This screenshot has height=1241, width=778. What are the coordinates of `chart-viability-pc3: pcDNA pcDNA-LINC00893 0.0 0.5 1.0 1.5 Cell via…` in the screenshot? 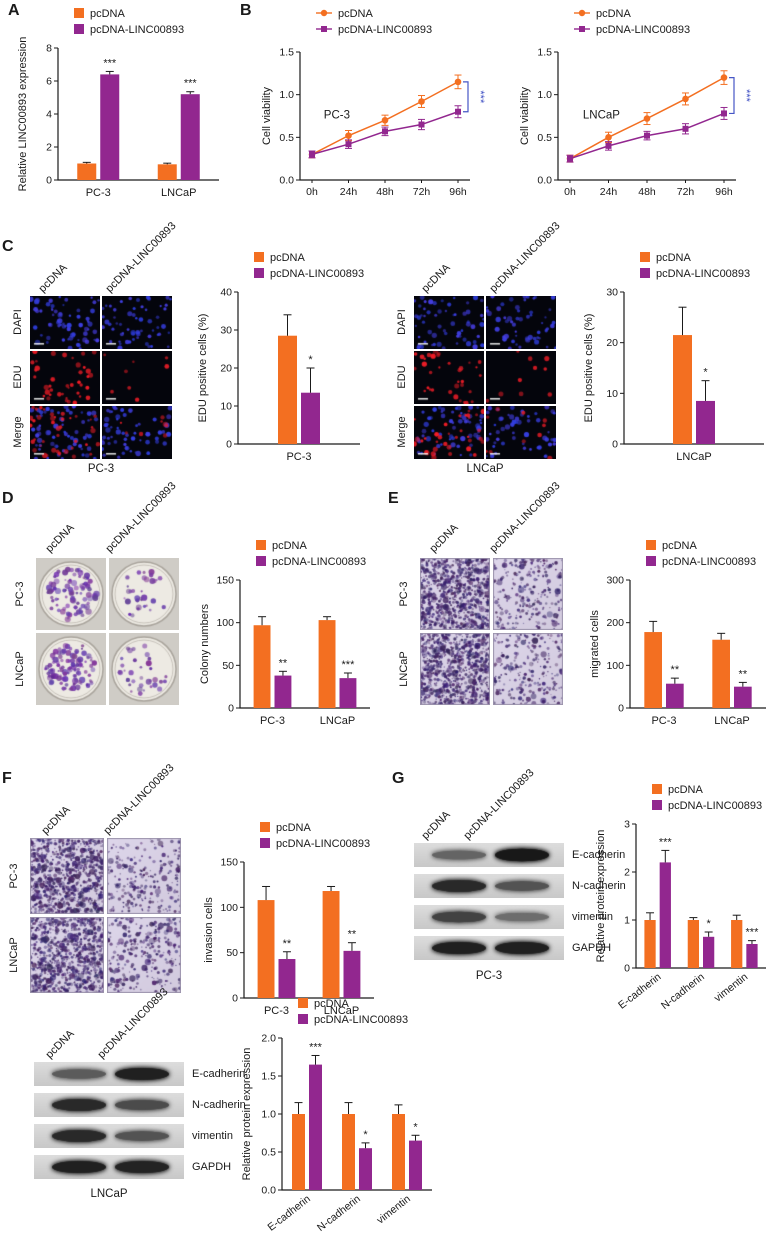 It's located at (382, 106).